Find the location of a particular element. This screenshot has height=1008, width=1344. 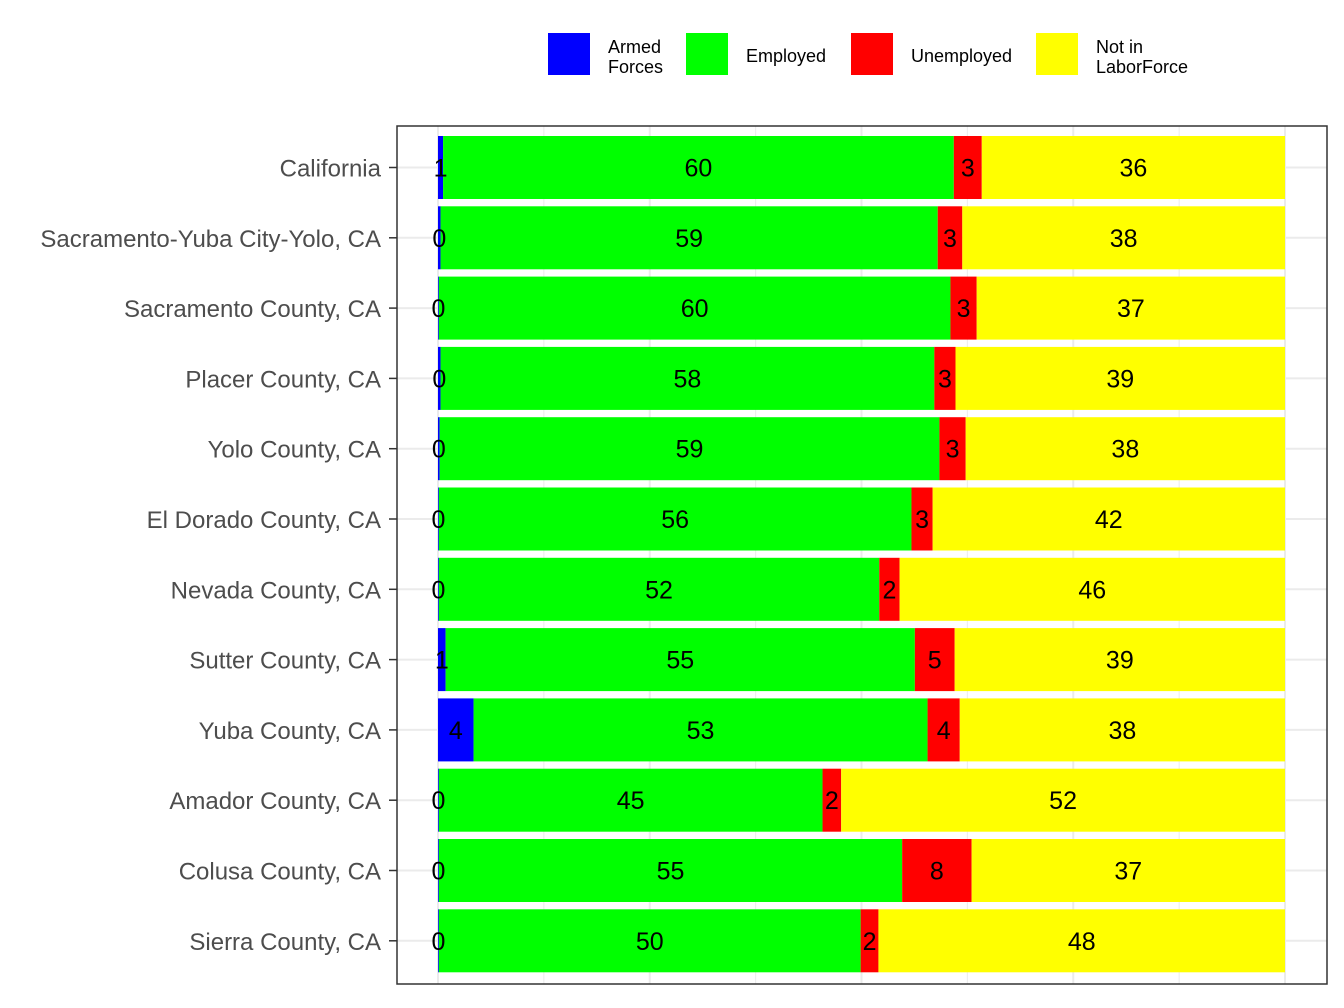

bar-label-employed: 45 is located at coordinates (631, 801).